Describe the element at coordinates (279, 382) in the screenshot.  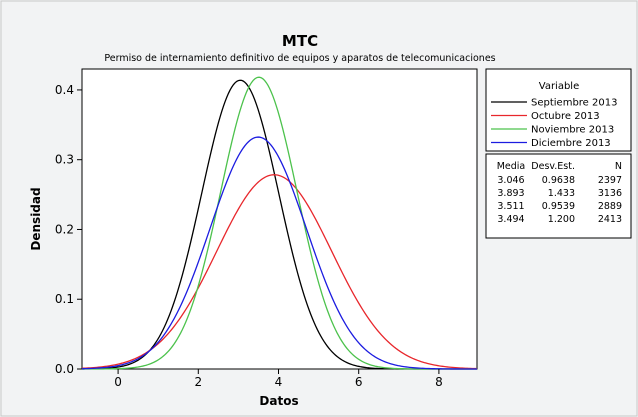
I see `x-tick-label: 4` at that location.